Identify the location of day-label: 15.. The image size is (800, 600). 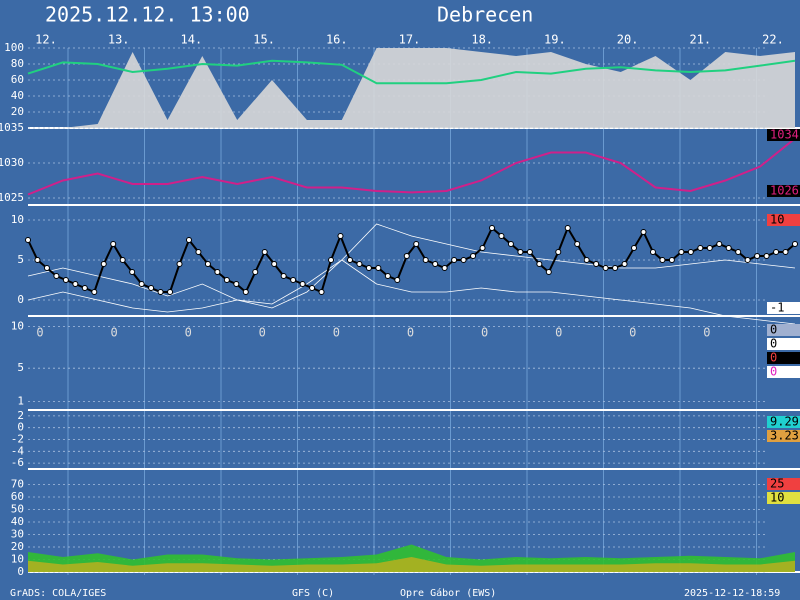
(264, 40).